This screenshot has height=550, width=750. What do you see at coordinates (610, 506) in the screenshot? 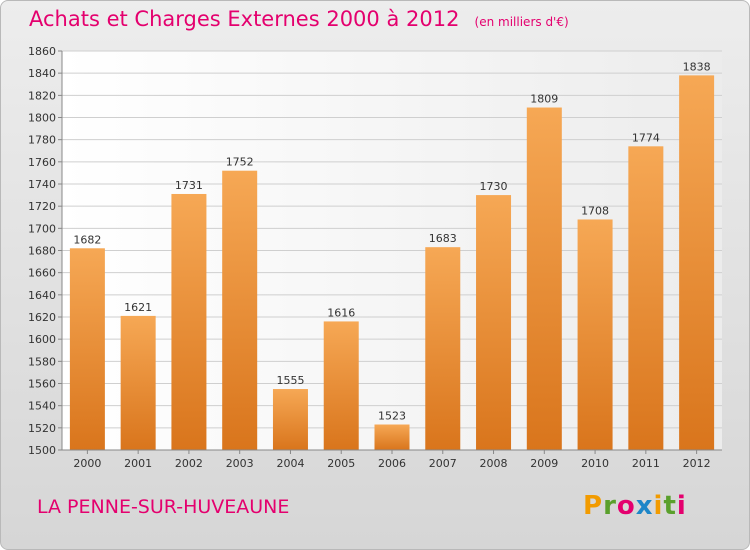
I see `logo-letter: r` at bounding box center [610, 506].